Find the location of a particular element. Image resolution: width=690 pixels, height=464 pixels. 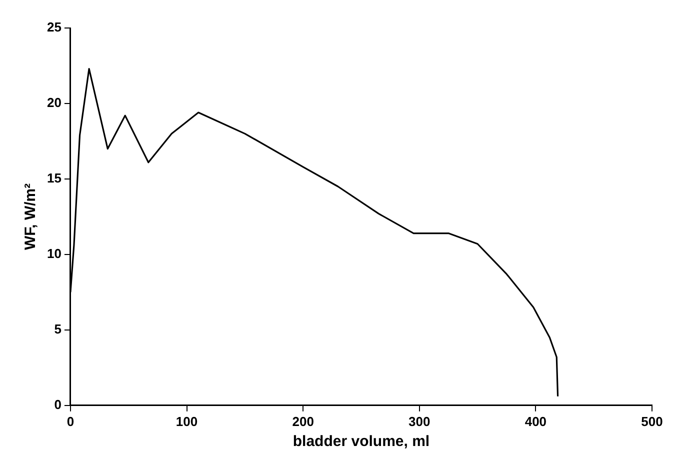

x-tick-label: 500 is located at coordinates (652, 421).